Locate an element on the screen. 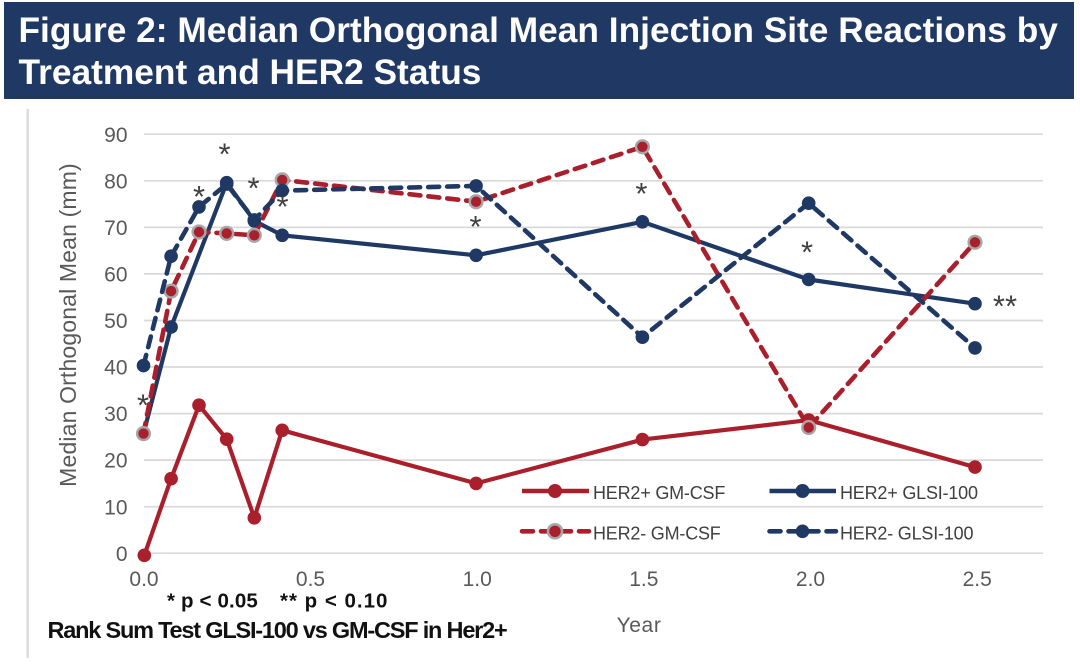 Image resolution: width=1080 pixels, height=671 pixels. svg-text: 90 is located at coordinates (115, 135).